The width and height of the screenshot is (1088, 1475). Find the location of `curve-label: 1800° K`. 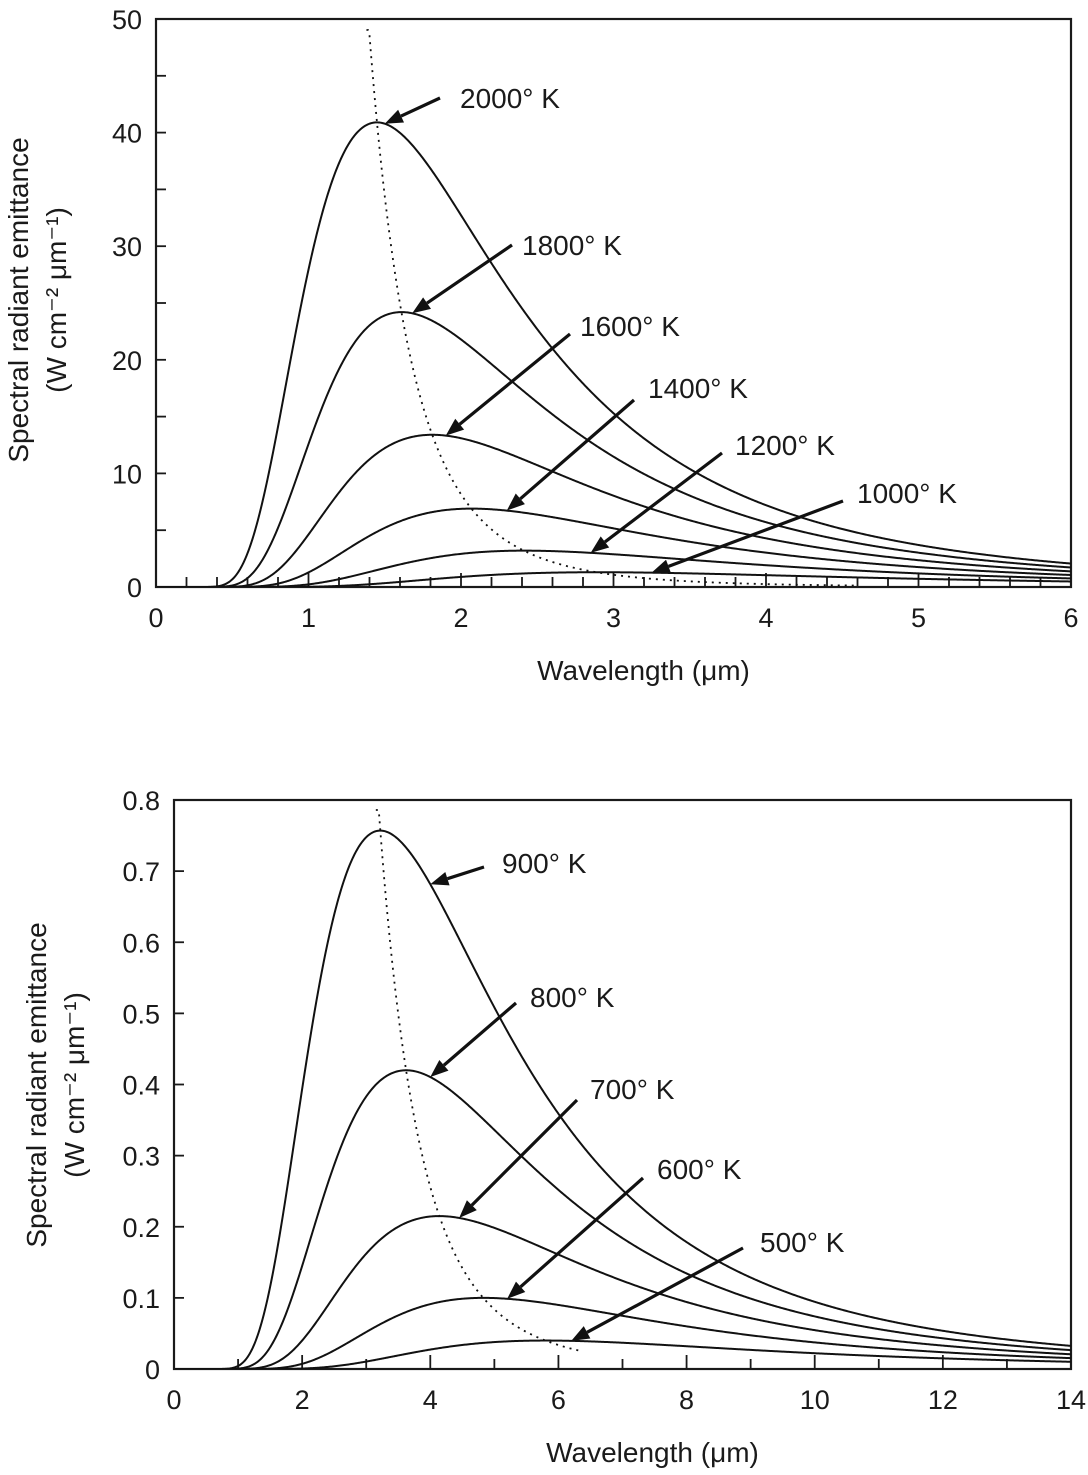

curve-label: 1800° K is located at coordinates (572, 245).